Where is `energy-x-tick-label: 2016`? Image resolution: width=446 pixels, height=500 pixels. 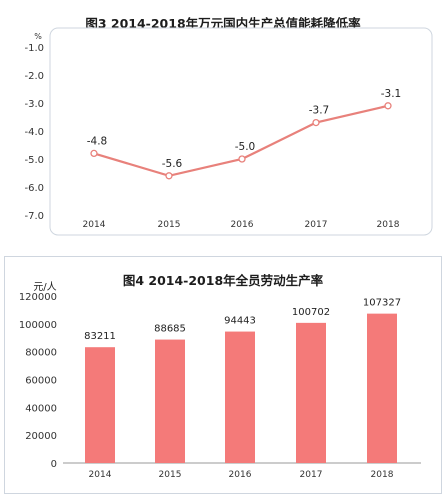
energy-x-tick-label: 2016 is located at coordinates (242, 225).